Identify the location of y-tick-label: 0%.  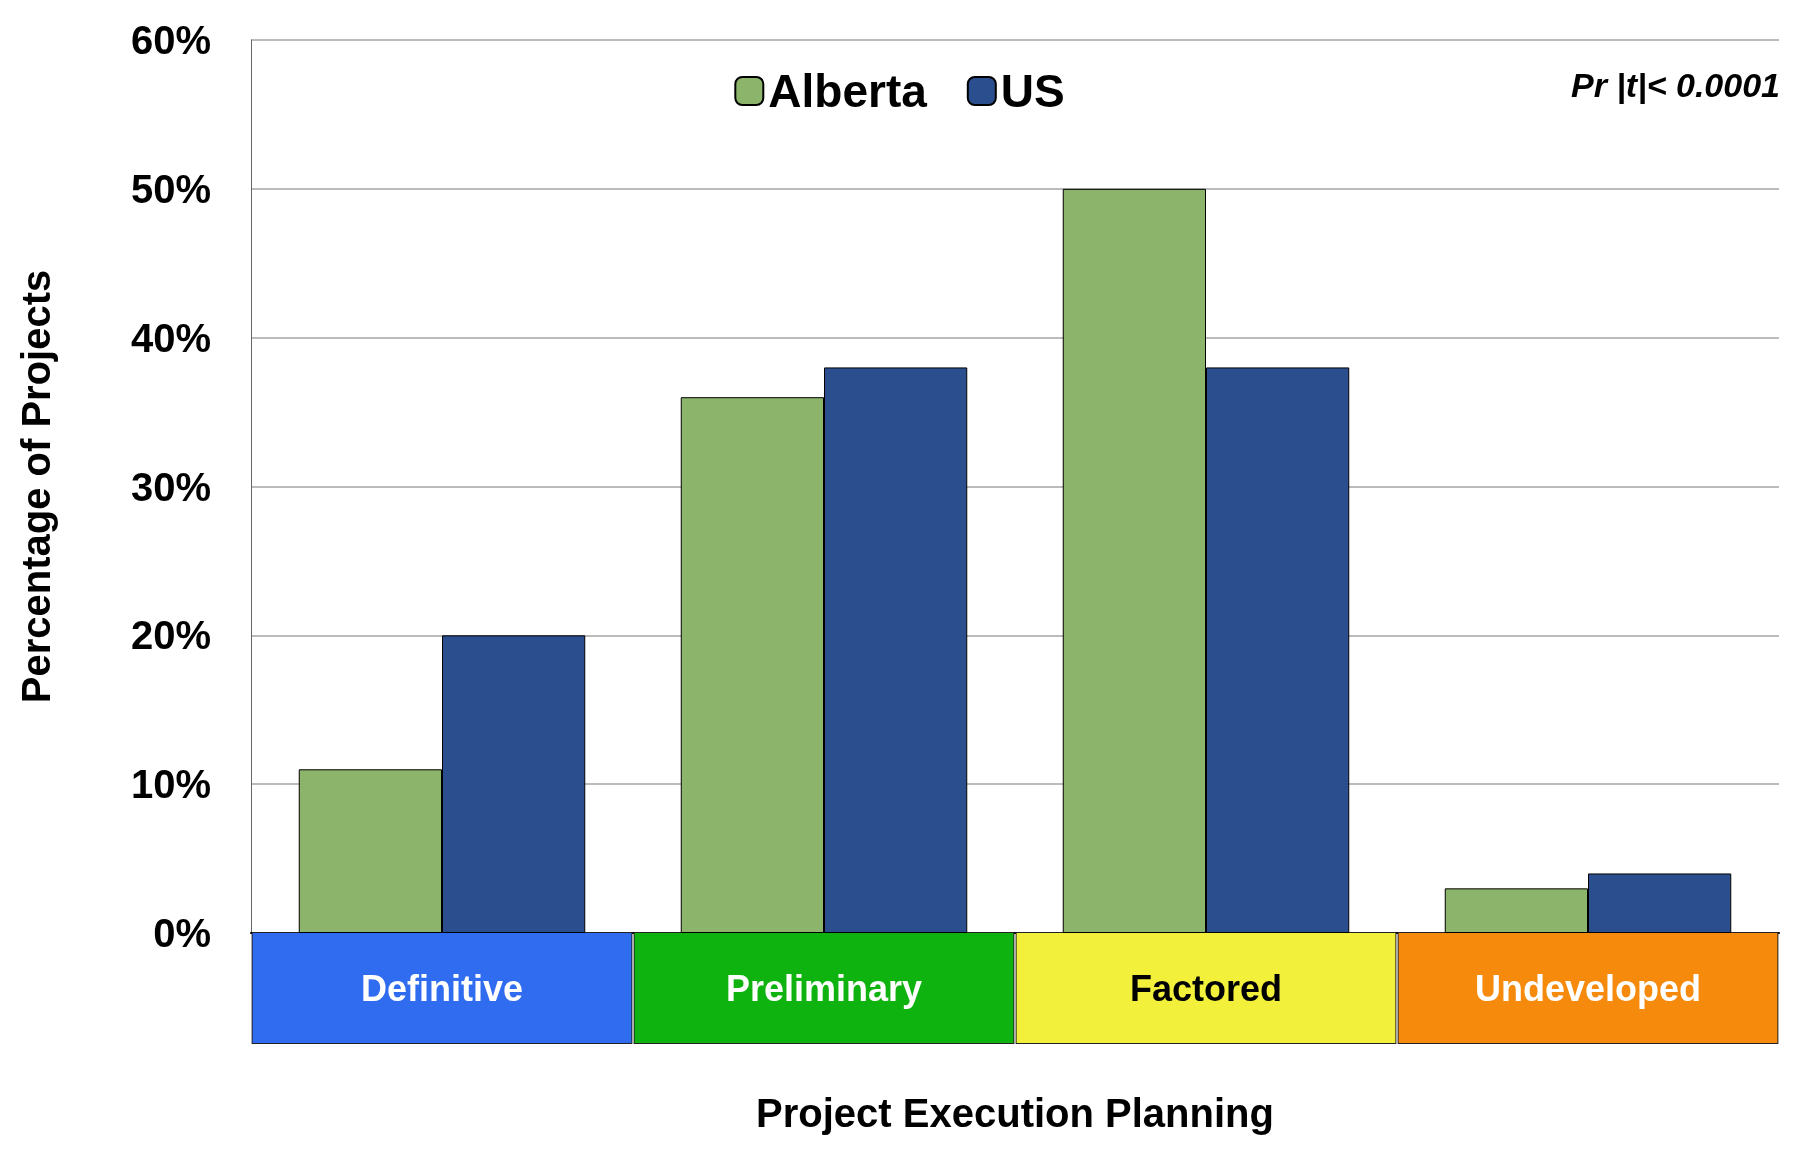
(182, 933).